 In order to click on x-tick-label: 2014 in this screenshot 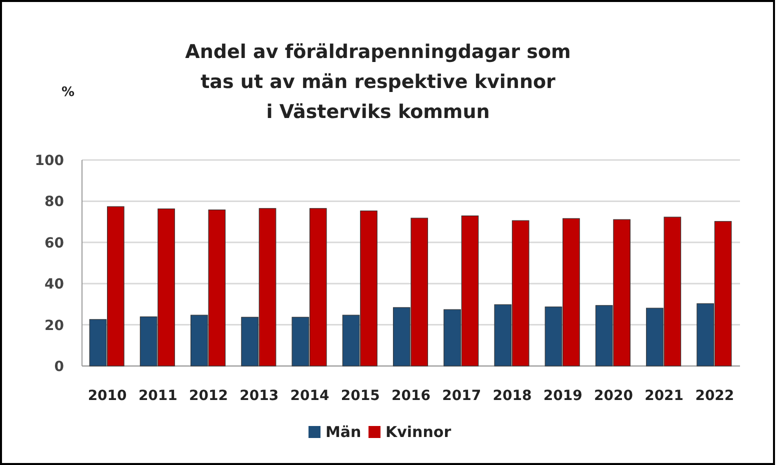, I will do `click(310, 396)`.